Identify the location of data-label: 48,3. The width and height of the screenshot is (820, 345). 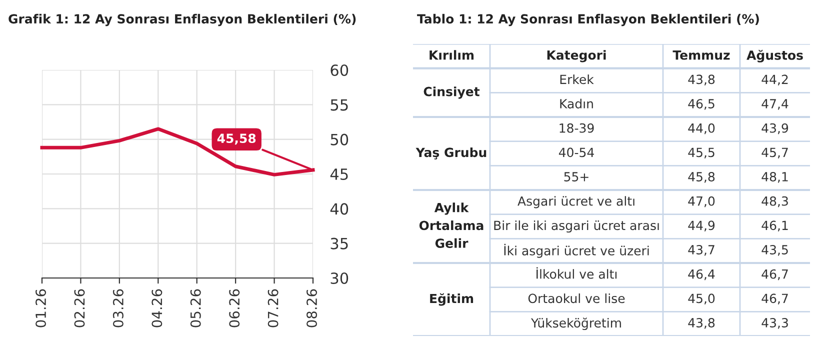
(775, 202).